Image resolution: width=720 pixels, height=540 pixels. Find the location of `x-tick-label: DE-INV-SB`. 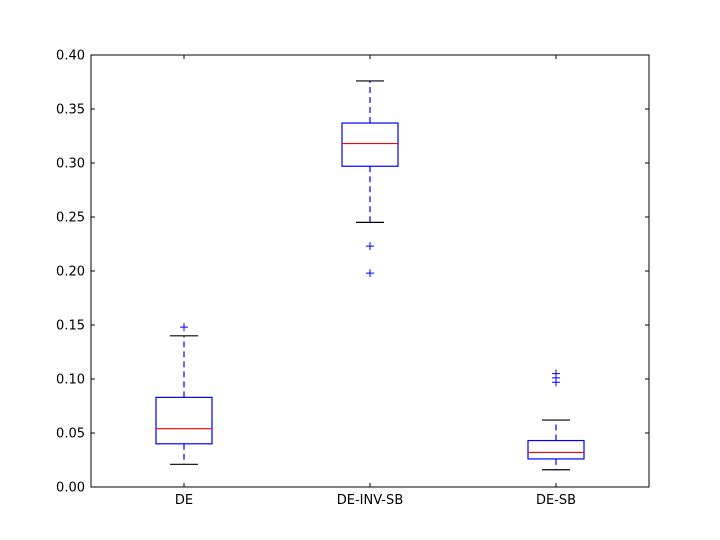

x-tick-label: DE-INV-SB is located at coordinates (370, 500).